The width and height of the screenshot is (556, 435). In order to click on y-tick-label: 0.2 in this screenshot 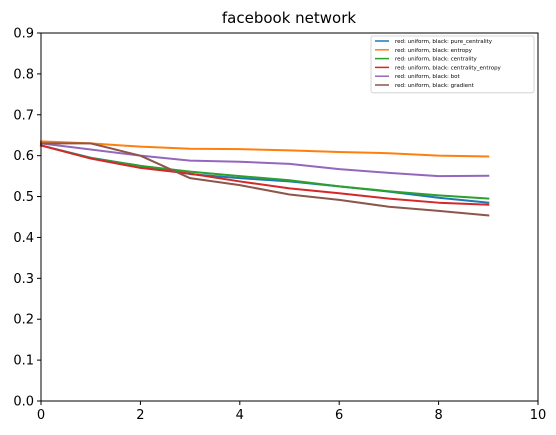, I will do `click(23, 320)`.